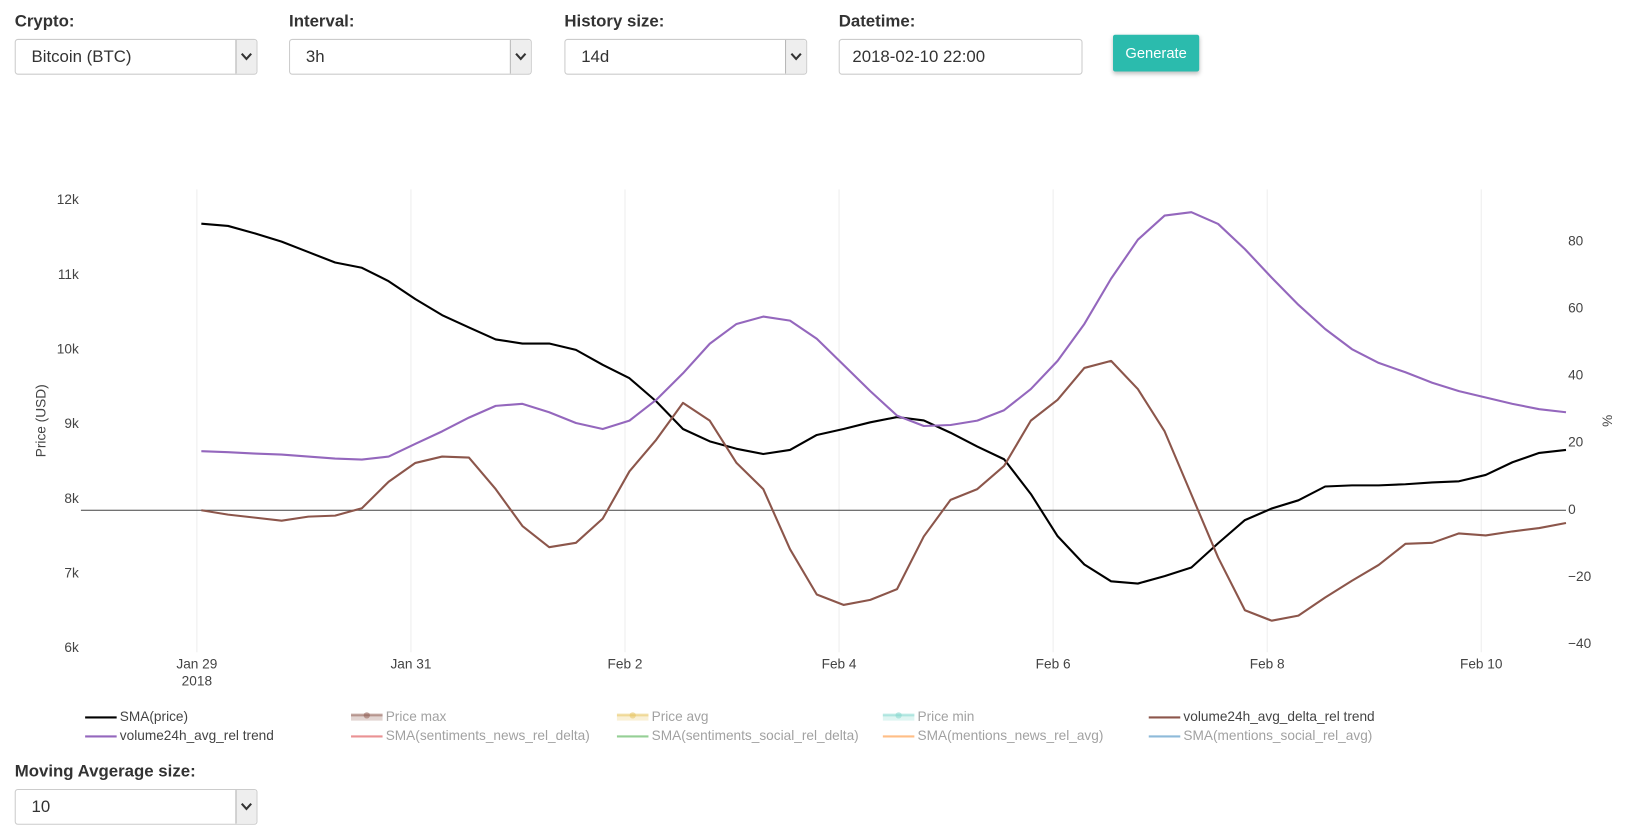  I want to click on x-tick-label: Jan 29, so click(196, 663).